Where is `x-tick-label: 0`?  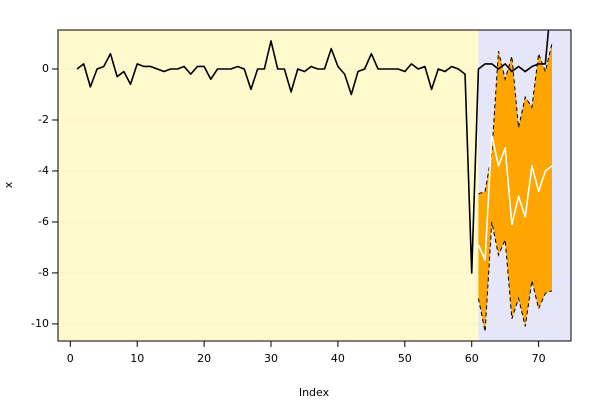
x-tick-label: 0 is located at coordinates (70, 358).